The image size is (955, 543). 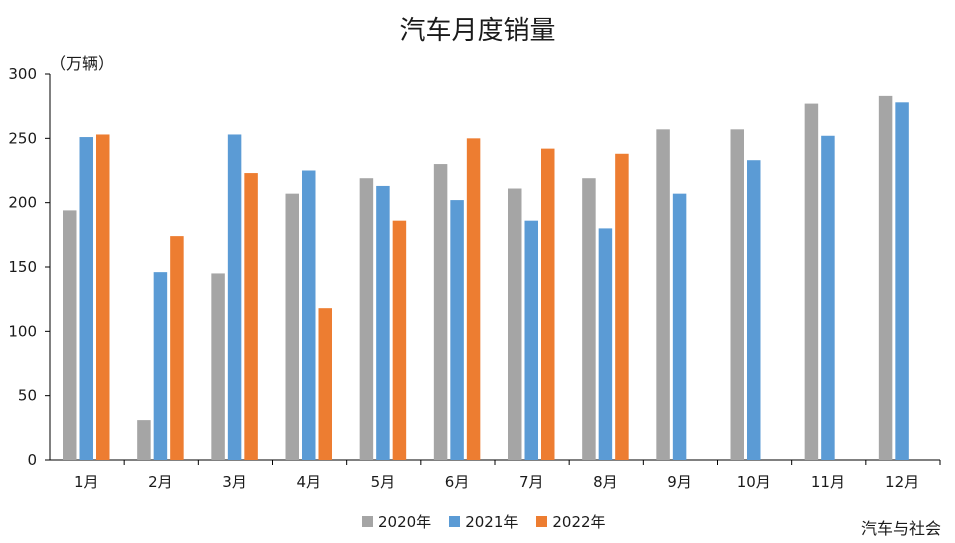 I want to click on legend-swatch-2021, so click(x=455, y=521).